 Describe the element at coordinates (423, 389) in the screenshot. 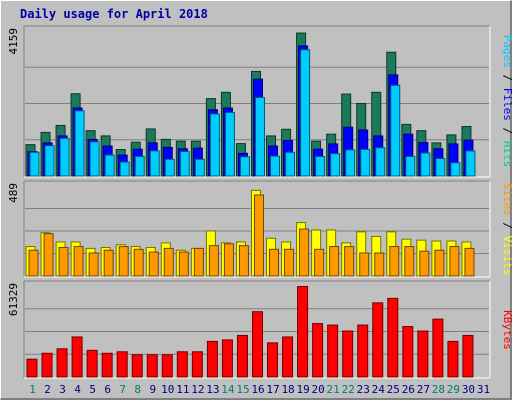

I see `x-label-day-27: 27` at that location.